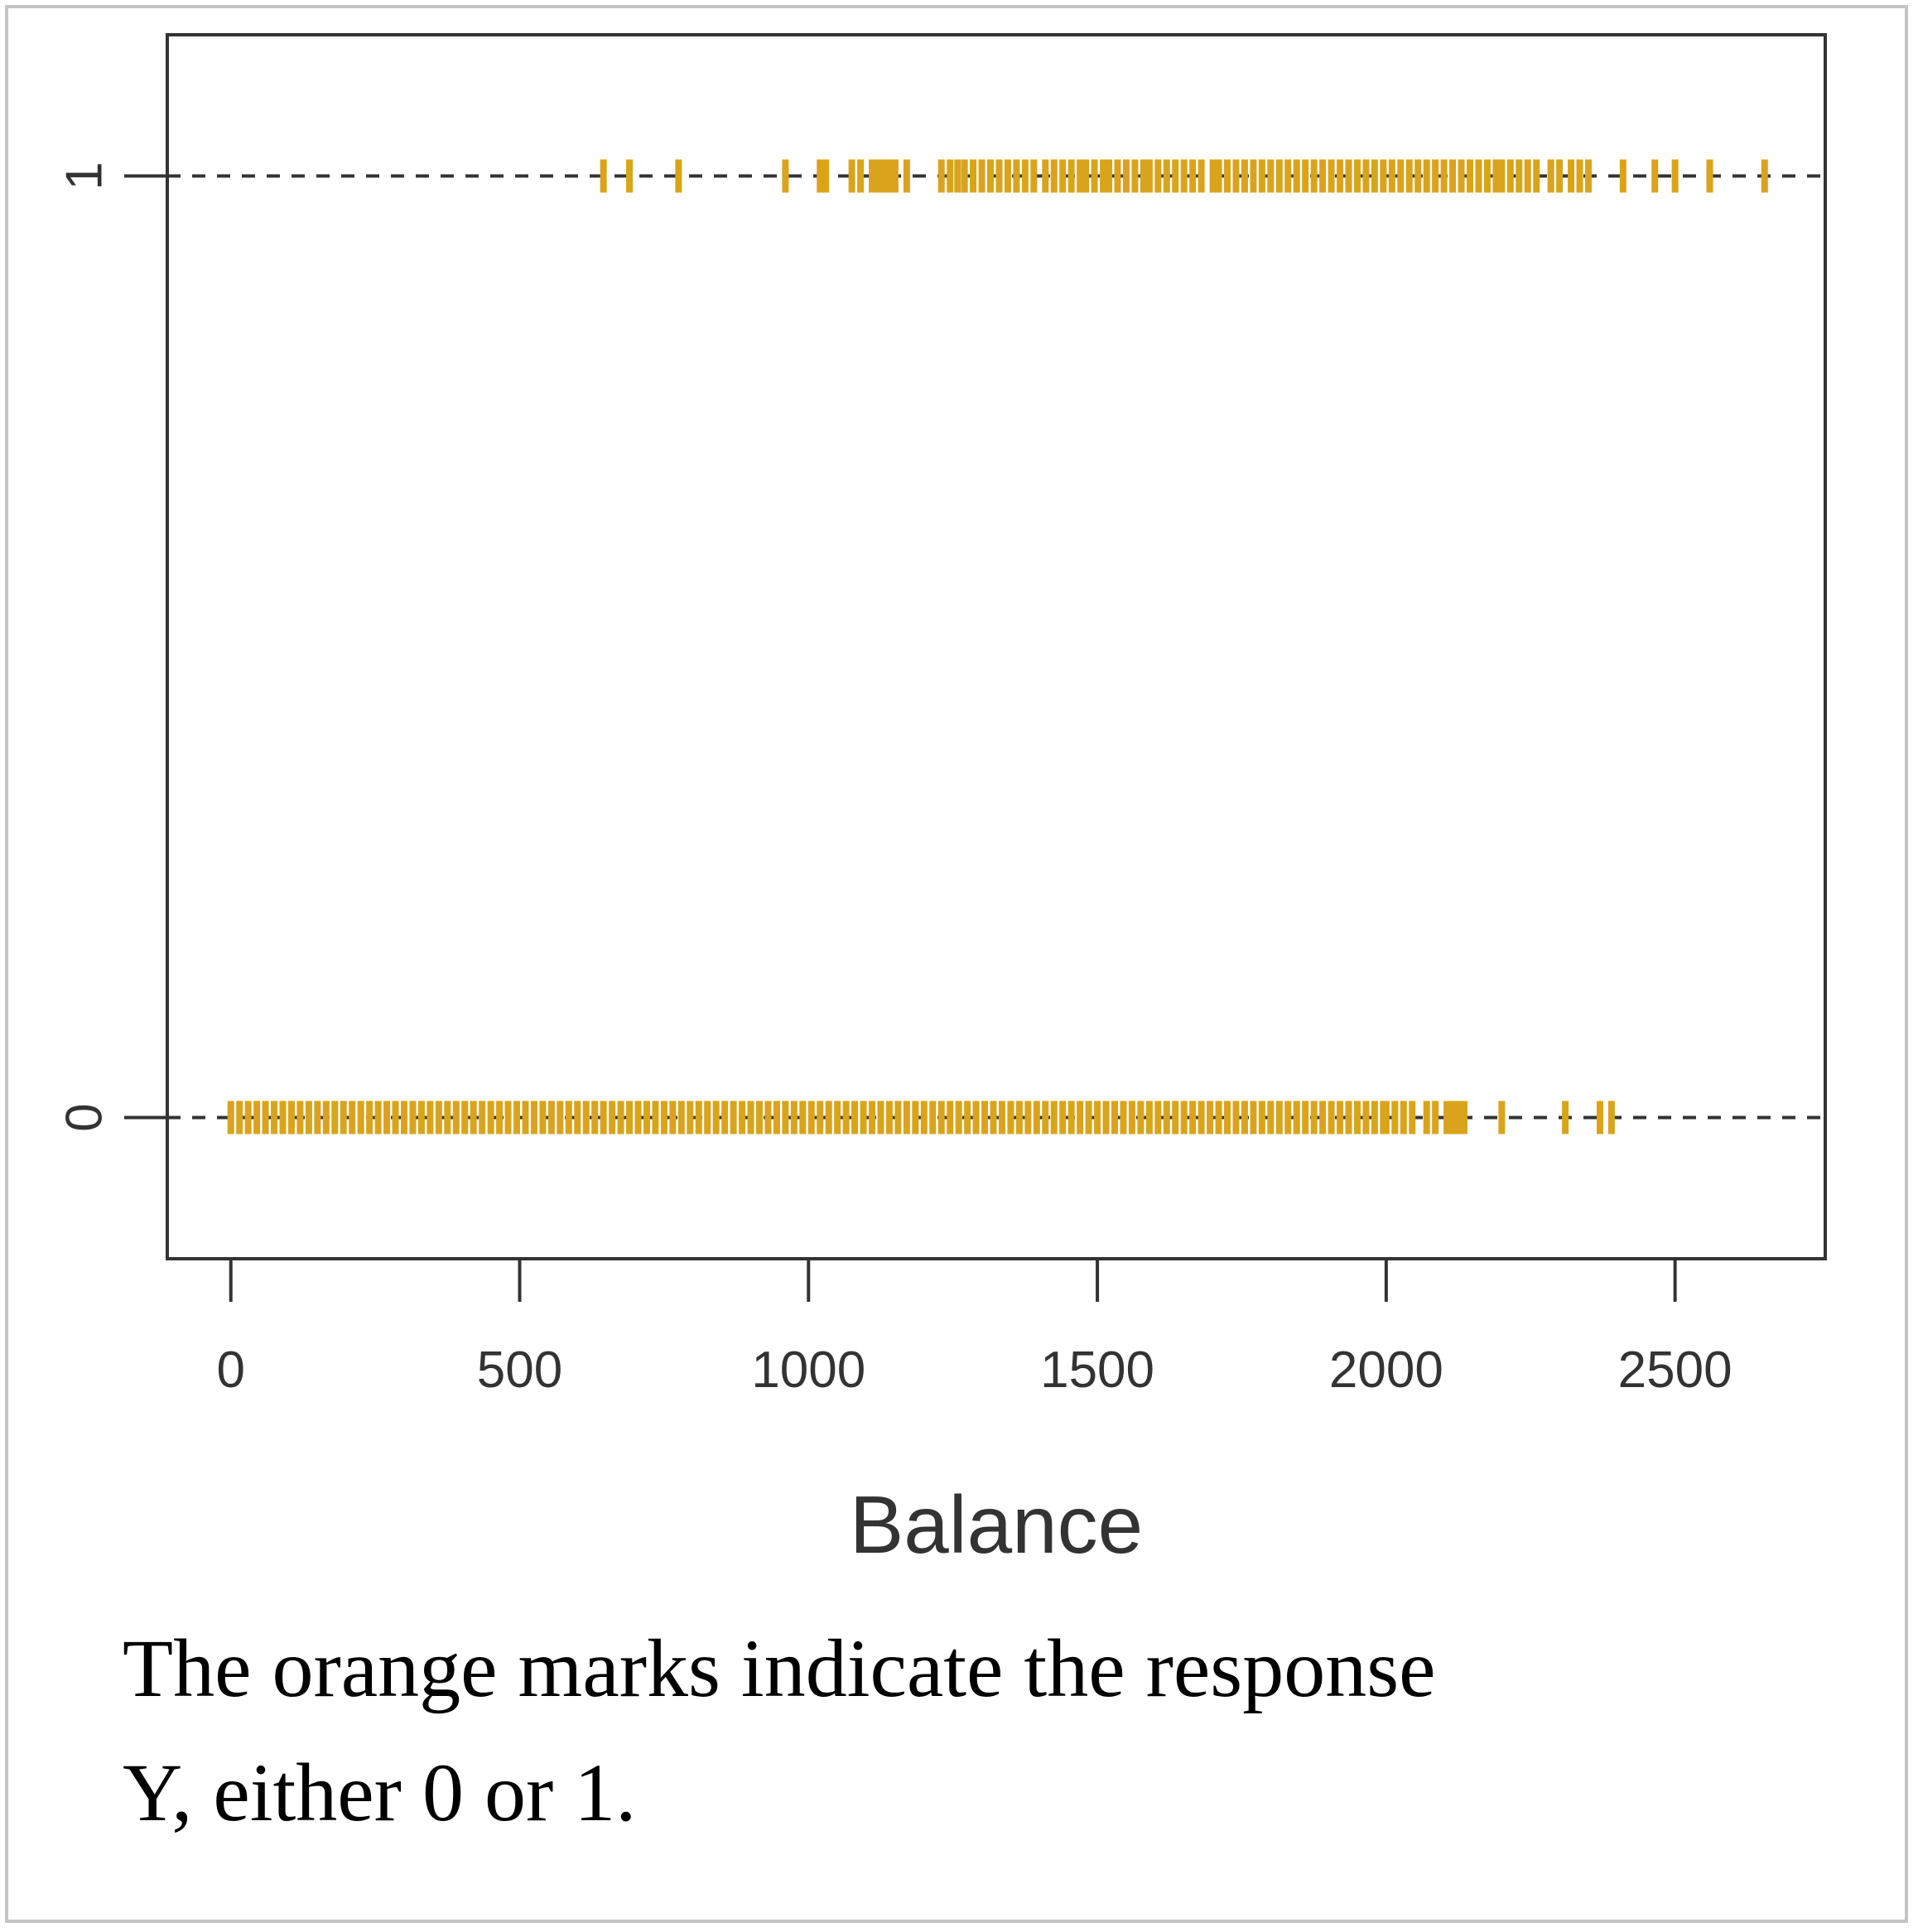 The width and height of the screenshot is (1918, 1932). What do you see at coordinates (997, 1524) in the screenshot?
I see `x-axis-title: Balance` at bounding box center [997, 1524].